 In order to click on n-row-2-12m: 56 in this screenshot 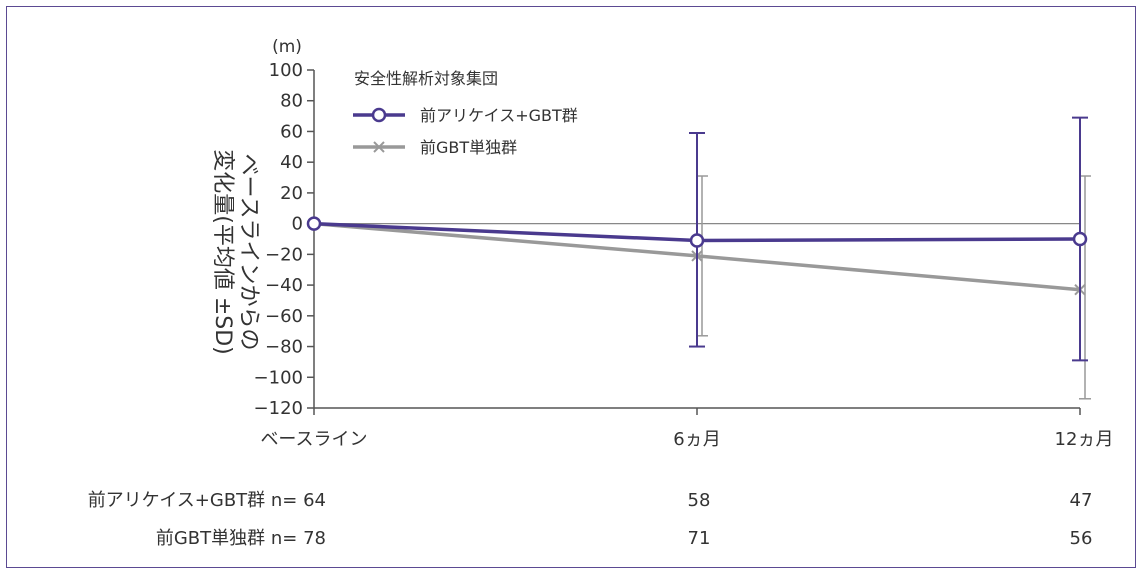, I will do `click(1081, 538)`.